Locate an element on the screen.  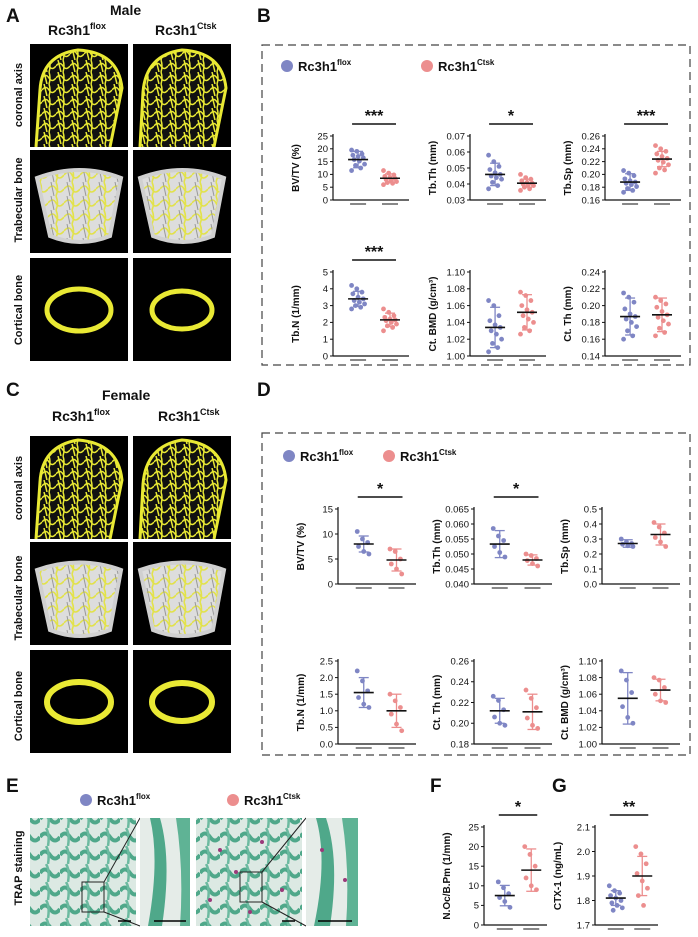
female-header: Female is located at coordinates (126, 395).